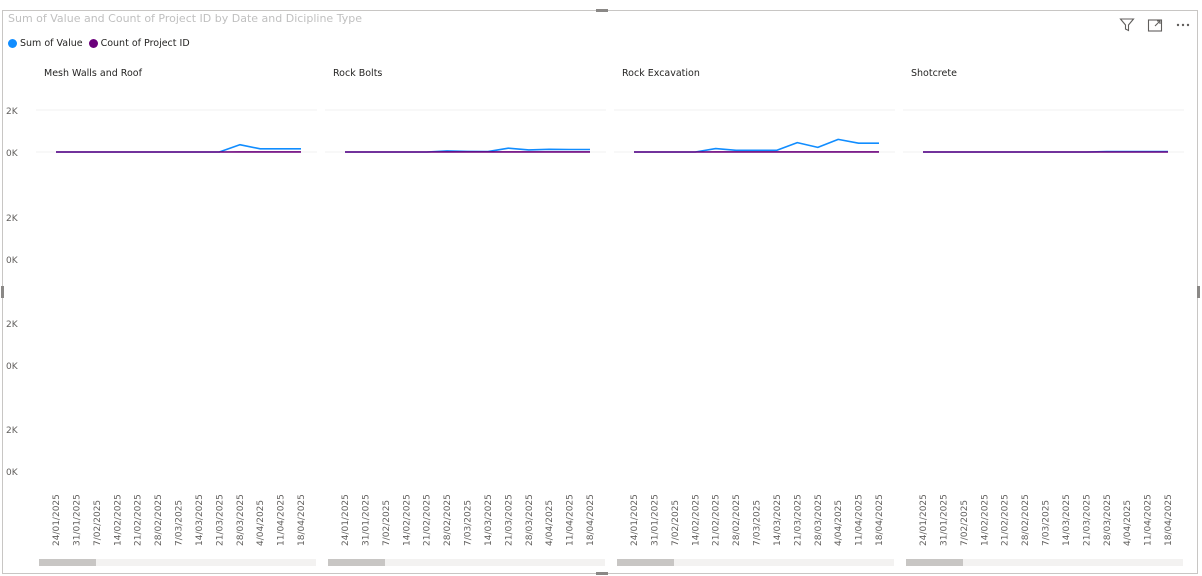 This screenshot has height=576, width=1202. Describe the element at coordinates (12, 43) in the screenshot. I see `legend-marker-sum-of-value` at that location.